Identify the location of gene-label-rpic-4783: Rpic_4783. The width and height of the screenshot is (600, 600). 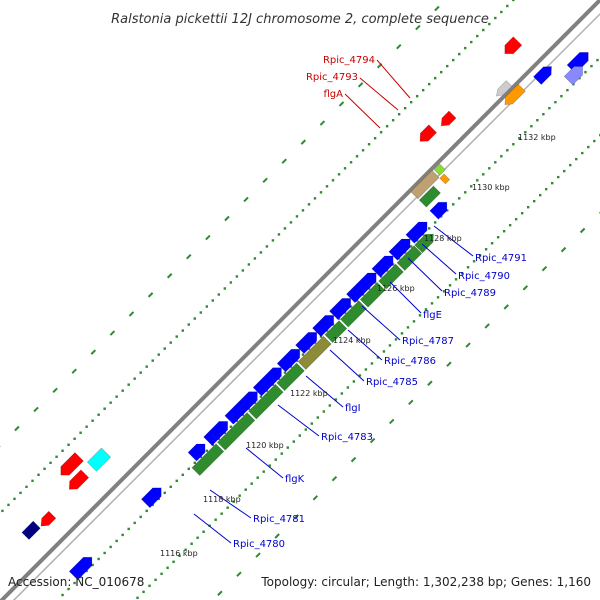
(347, 437).